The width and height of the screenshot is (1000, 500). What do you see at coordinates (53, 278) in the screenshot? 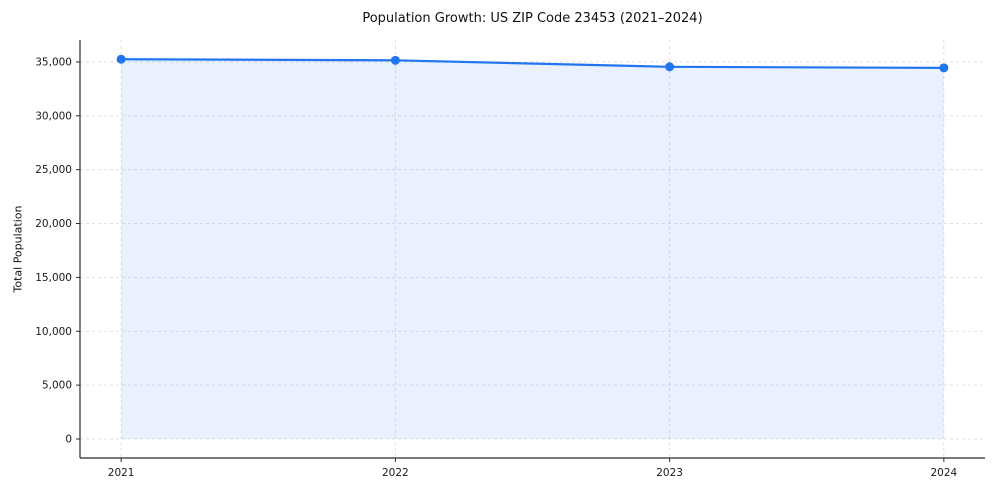
I see `y-tick-label: 15,000` at bounding box center [53, 278].